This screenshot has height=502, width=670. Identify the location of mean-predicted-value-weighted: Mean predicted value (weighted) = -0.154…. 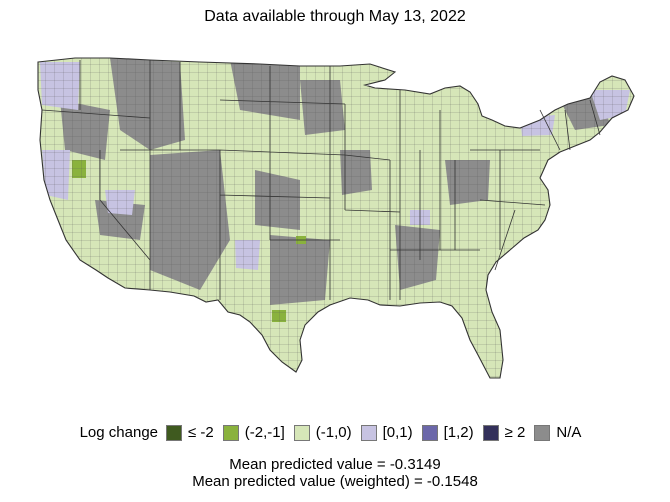
(335, 481).